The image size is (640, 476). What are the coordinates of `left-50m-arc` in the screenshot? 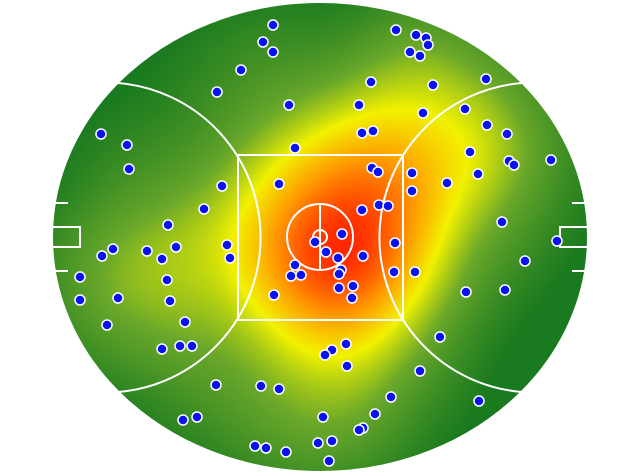 It's located at (189, 237).